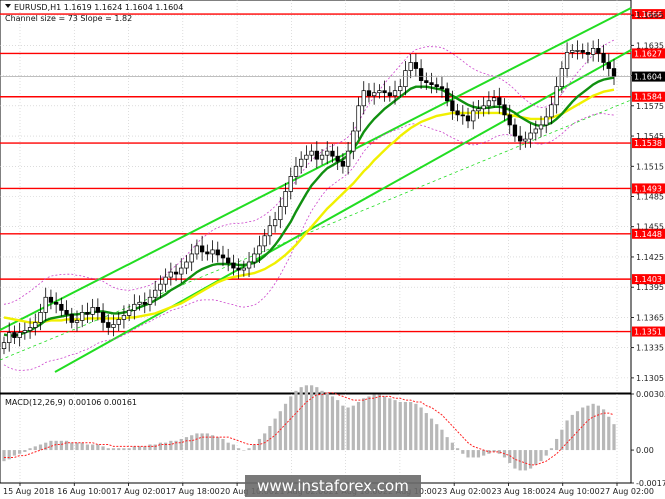 The width and height of the screenshot is (665, 499). I want to click on watermark-text: www.instaforex.com, so click(333, 486).